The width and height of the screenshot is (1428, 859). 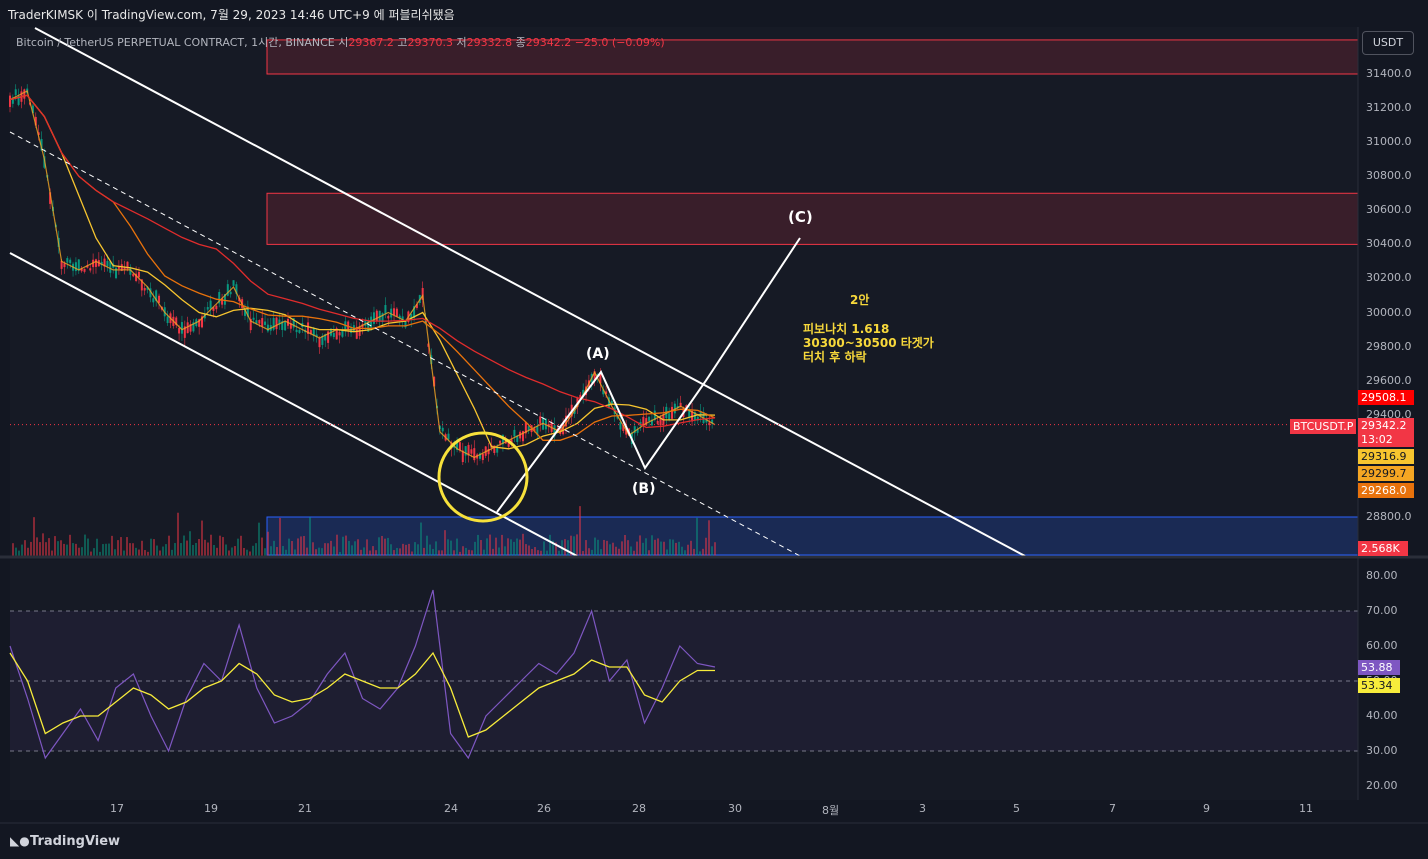 I want to click on time-tick-label: 28, so click(x=639, y=808).